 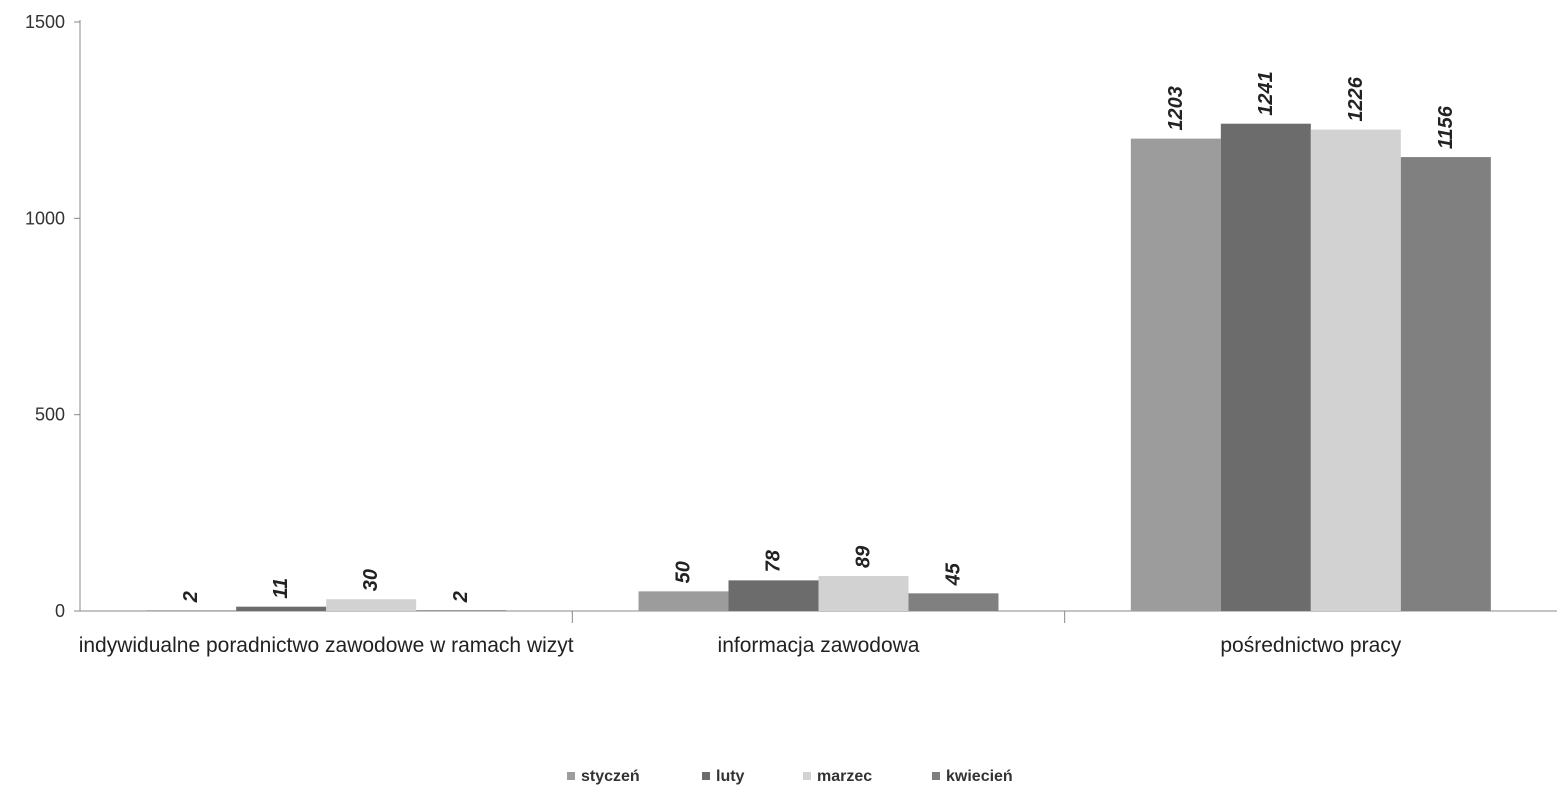 I want to click on y-axis: 0 500 1000 1500, so click(x=52, y=316).